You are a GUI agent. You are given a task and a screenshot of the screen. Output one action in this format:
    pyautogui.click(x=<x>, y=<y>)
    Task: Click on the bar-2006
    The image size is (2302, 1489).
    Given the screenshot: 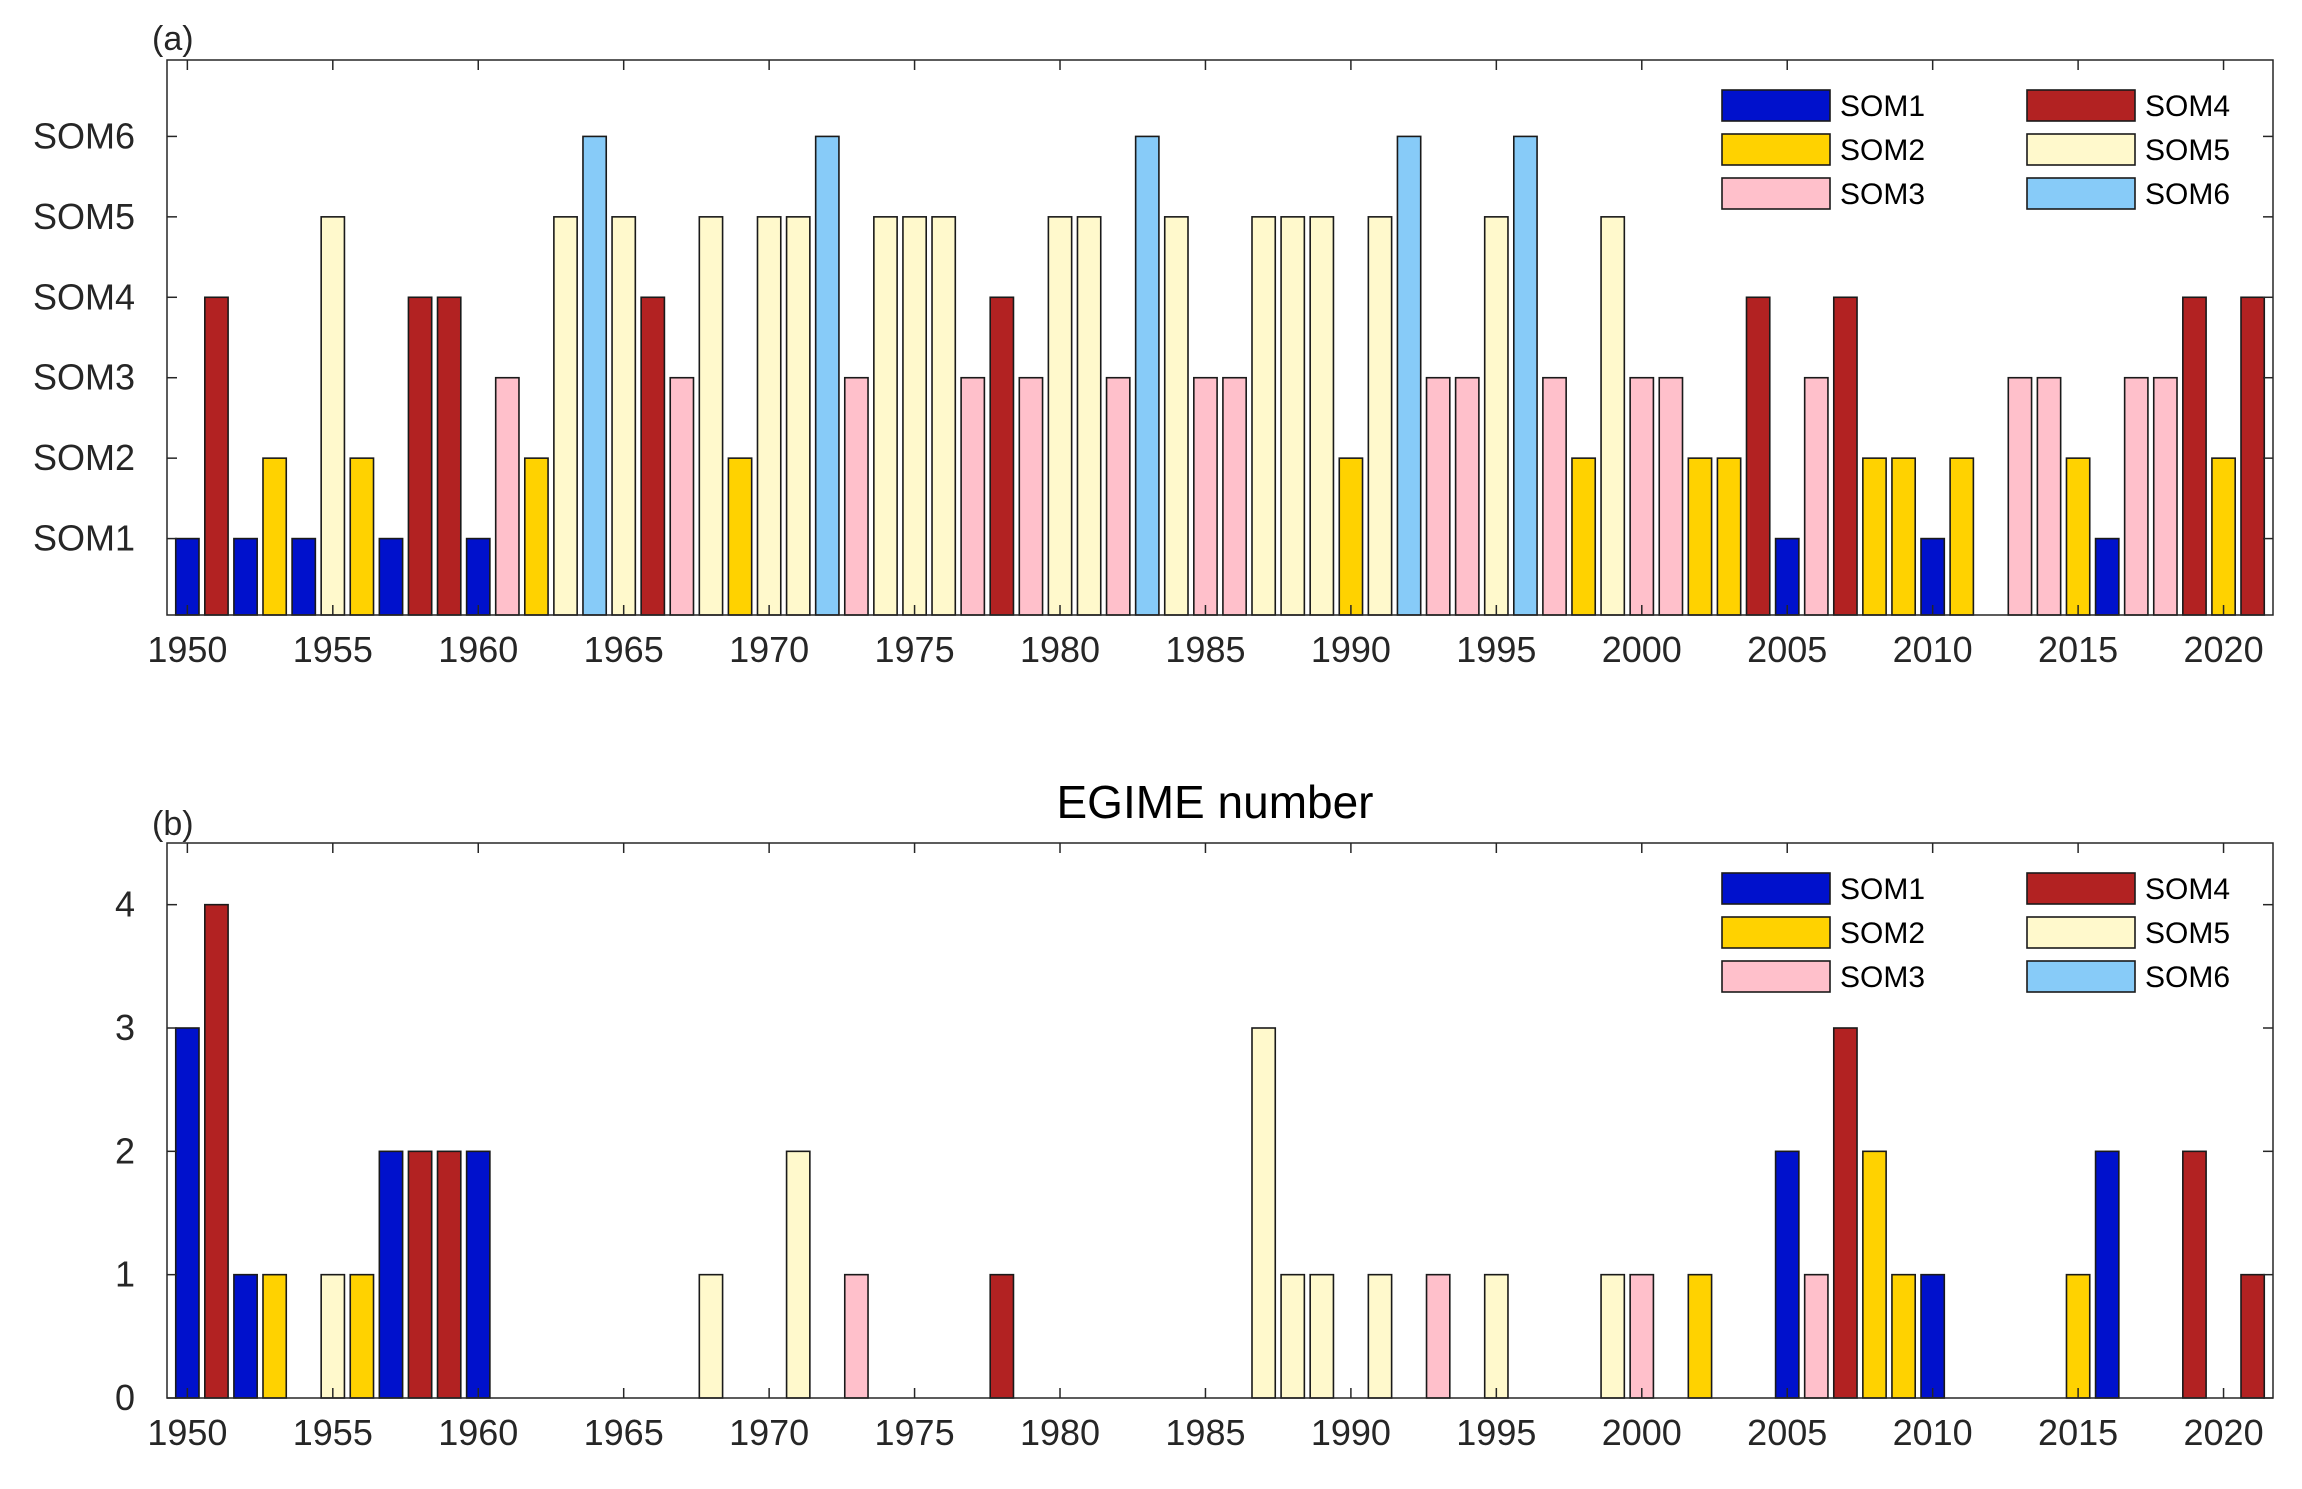 What is the action you would take?
    pyautogui.click(x=1816, y=496)
    